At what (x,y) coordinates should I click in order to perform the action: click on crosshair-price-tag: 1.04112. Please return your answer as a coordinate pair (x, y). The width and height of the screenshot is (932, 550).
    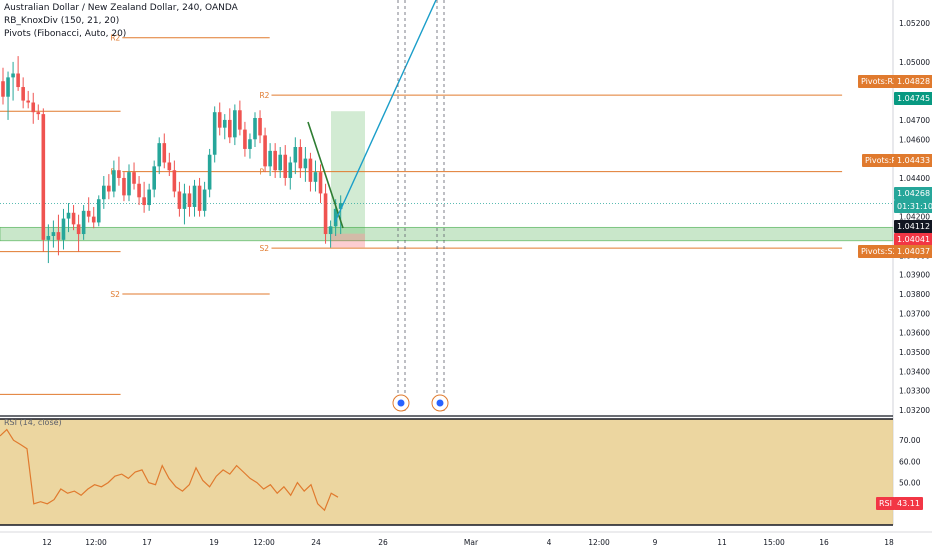
    Looking at the image, I should click on (913, 226).